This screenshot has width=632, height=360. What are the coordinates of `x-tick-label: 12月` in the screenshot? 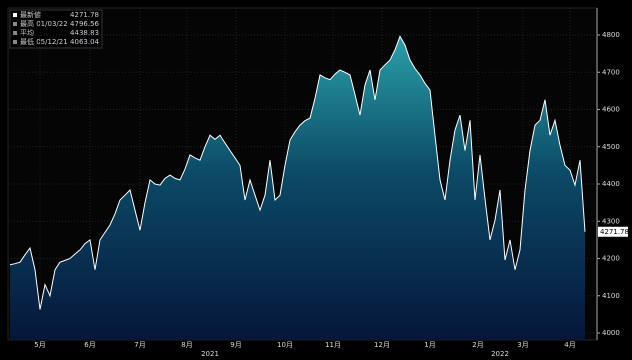 It's located at (382, 345).